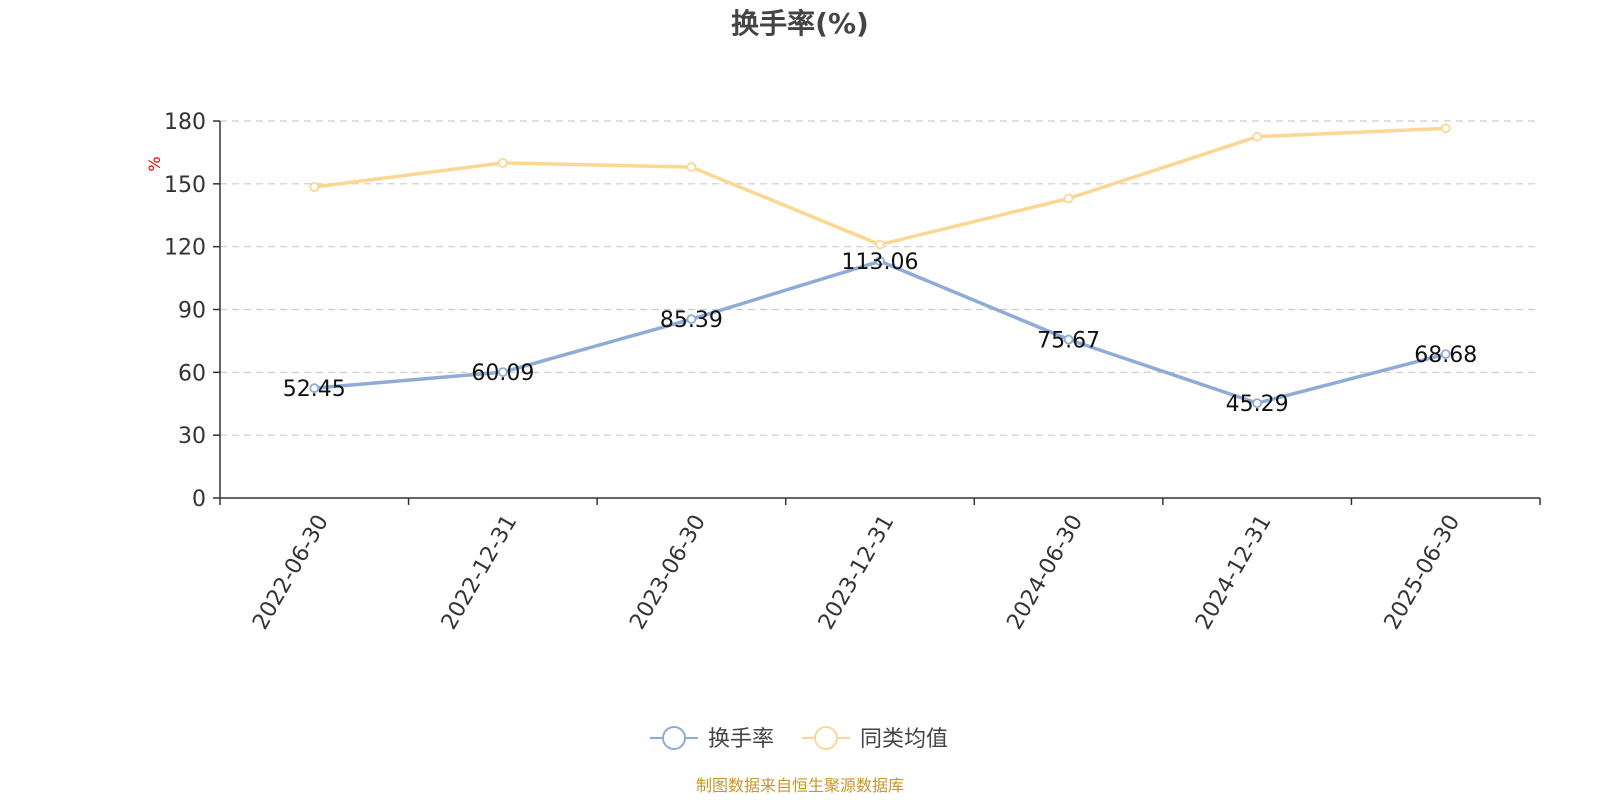 This screenshot has width=1600, height=800. I want to click on data-label-4: 75.67, so click(1068, 341).